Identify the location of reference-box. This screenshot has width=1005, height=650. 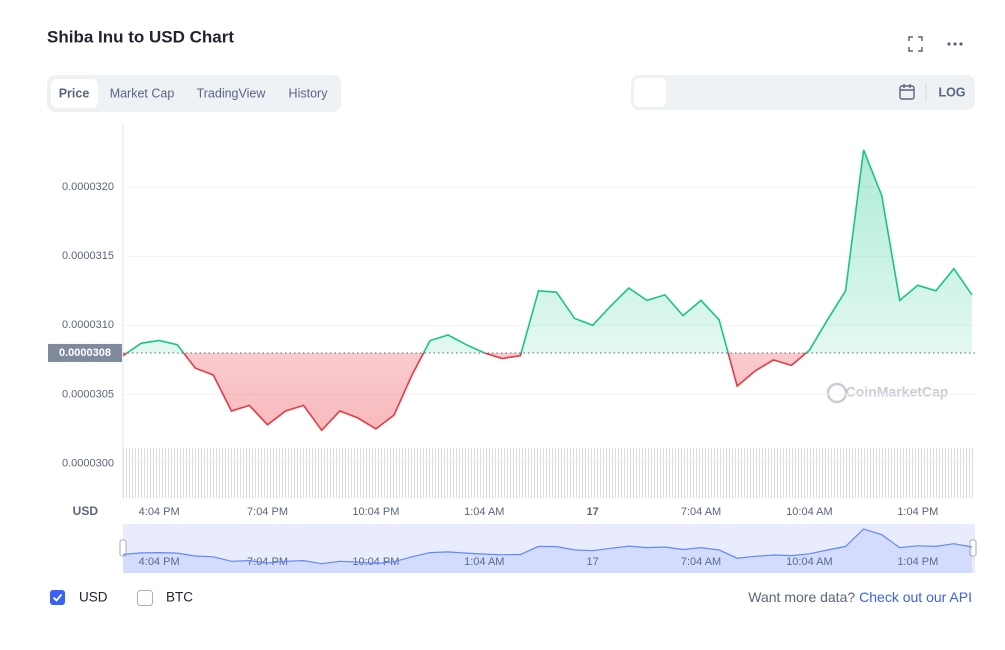
(85, 352).